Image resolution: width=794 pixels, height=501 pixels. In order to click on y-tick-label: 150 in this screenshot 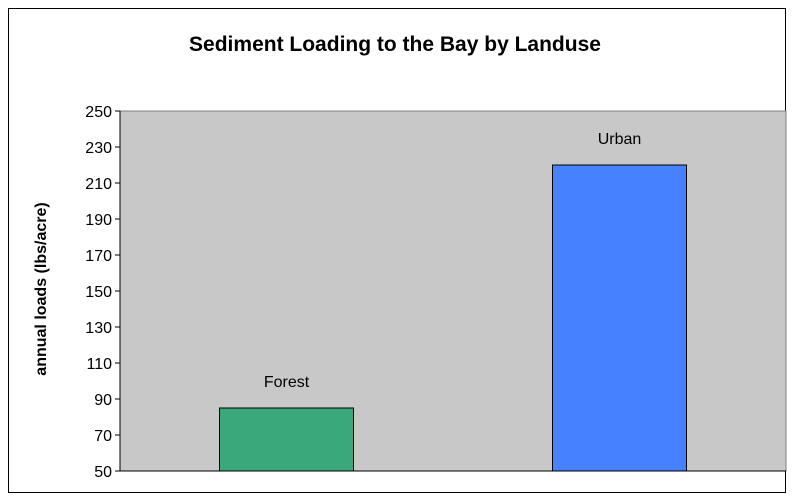, I will do `click(98, 292)`.